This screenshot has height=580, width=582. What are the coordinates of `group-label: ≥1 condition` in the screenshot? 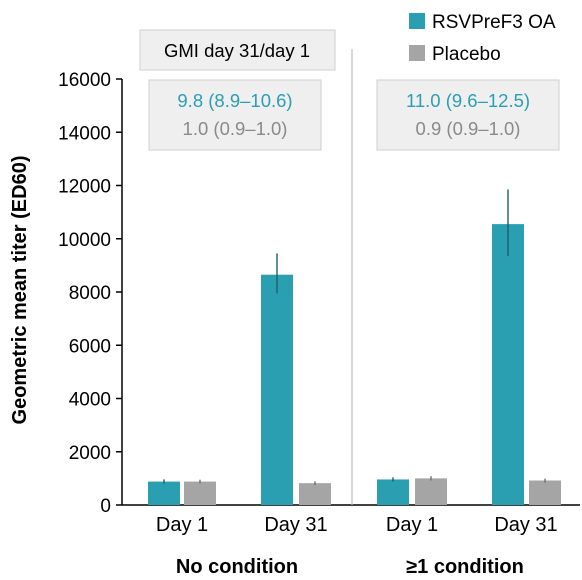 It's located at (465, 567).